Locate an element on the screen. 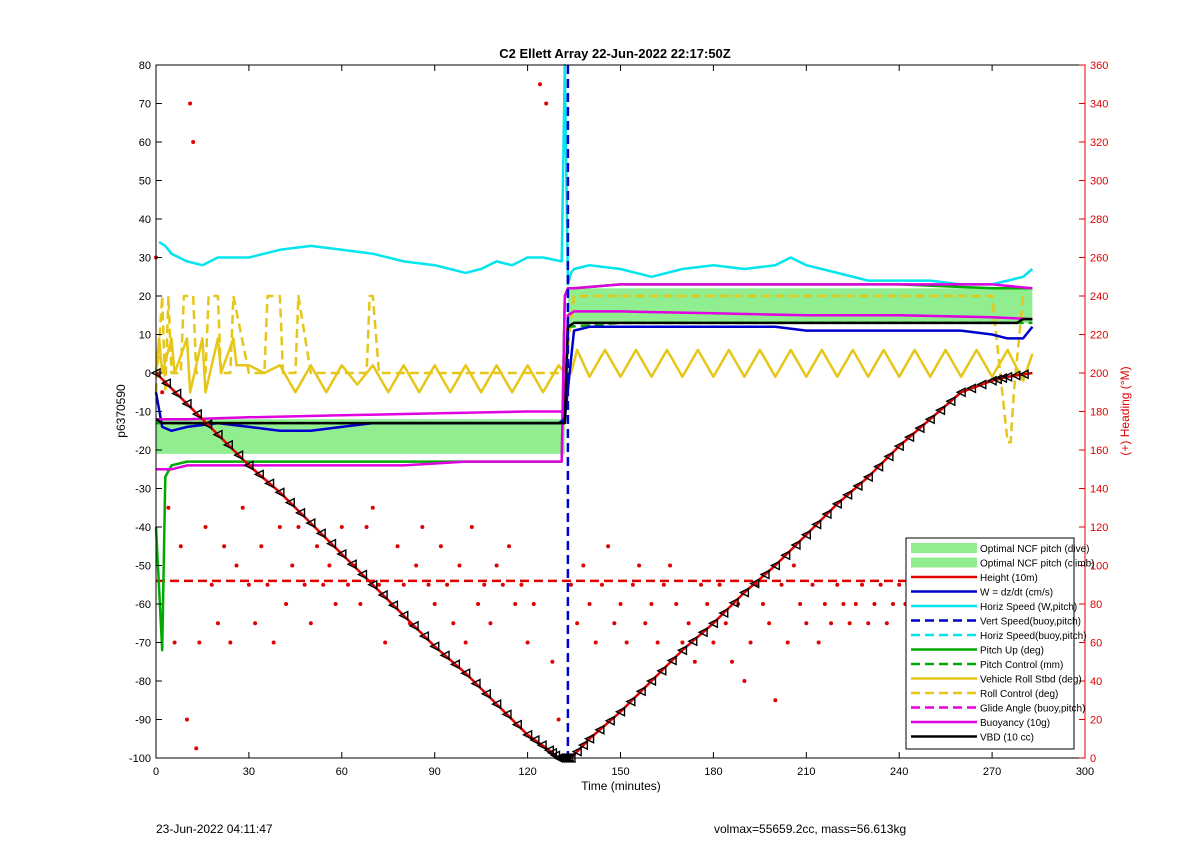  x-tick-label: 120 is located at coordinates (527, 772).